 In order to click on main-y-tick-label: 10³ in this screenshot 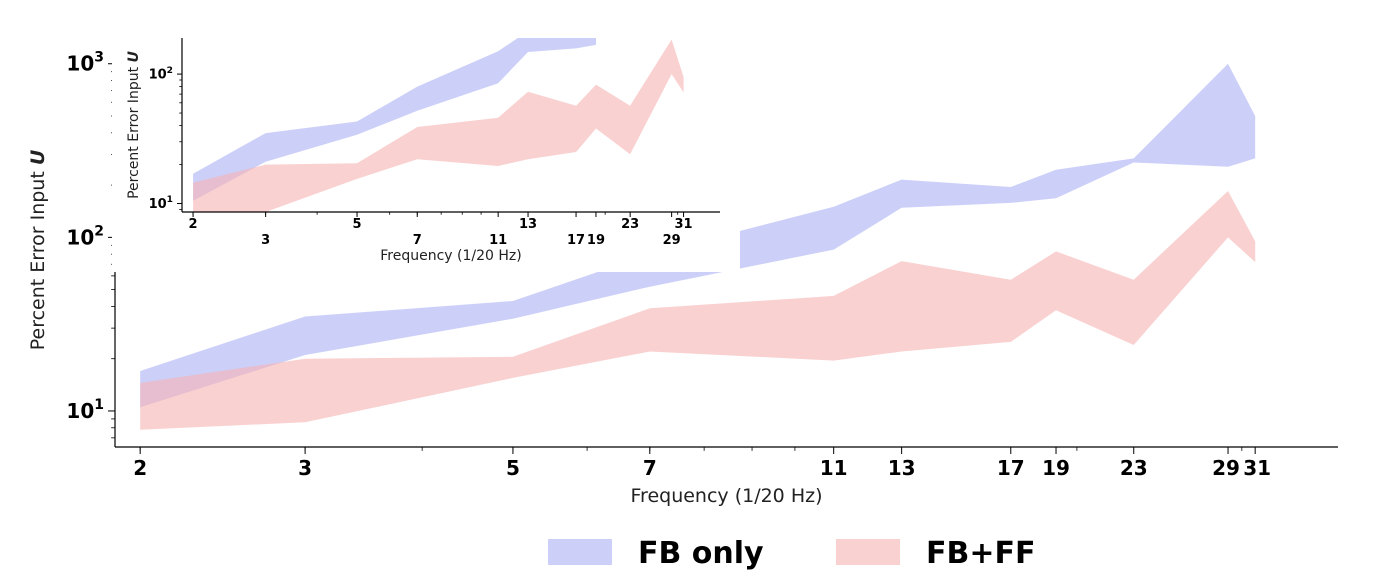, I will do `click(85, 63)`.